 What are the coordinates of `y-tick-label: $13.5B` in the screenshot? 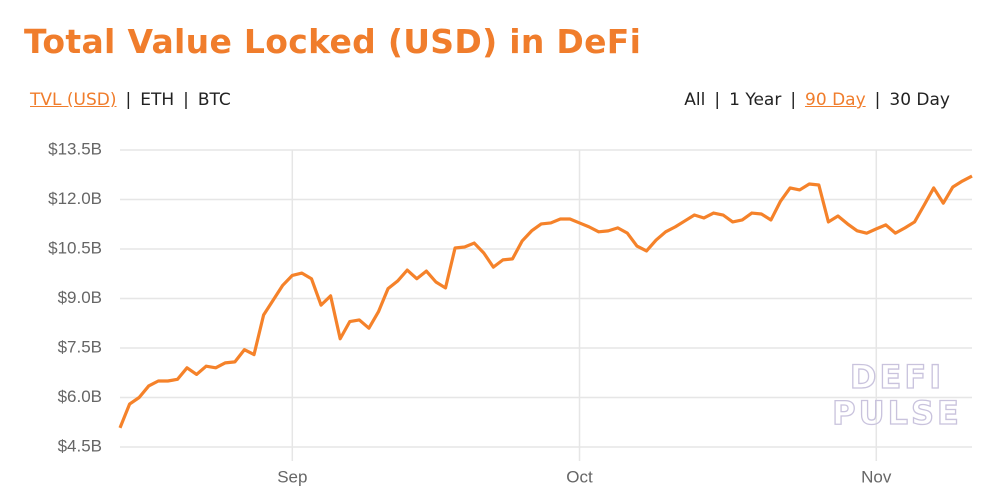 It's located at (75, 148).